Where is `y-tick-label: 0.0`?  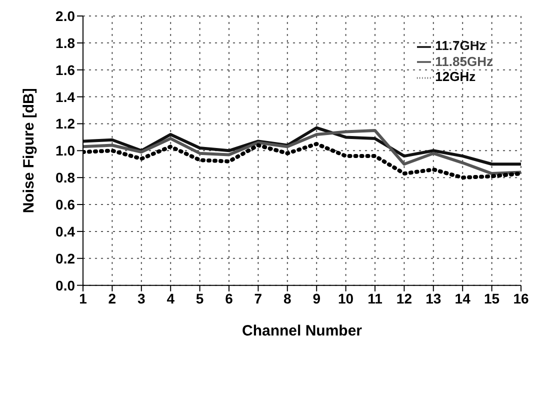 y-tick-label: 0.0 is located at coordinates (66, 285).